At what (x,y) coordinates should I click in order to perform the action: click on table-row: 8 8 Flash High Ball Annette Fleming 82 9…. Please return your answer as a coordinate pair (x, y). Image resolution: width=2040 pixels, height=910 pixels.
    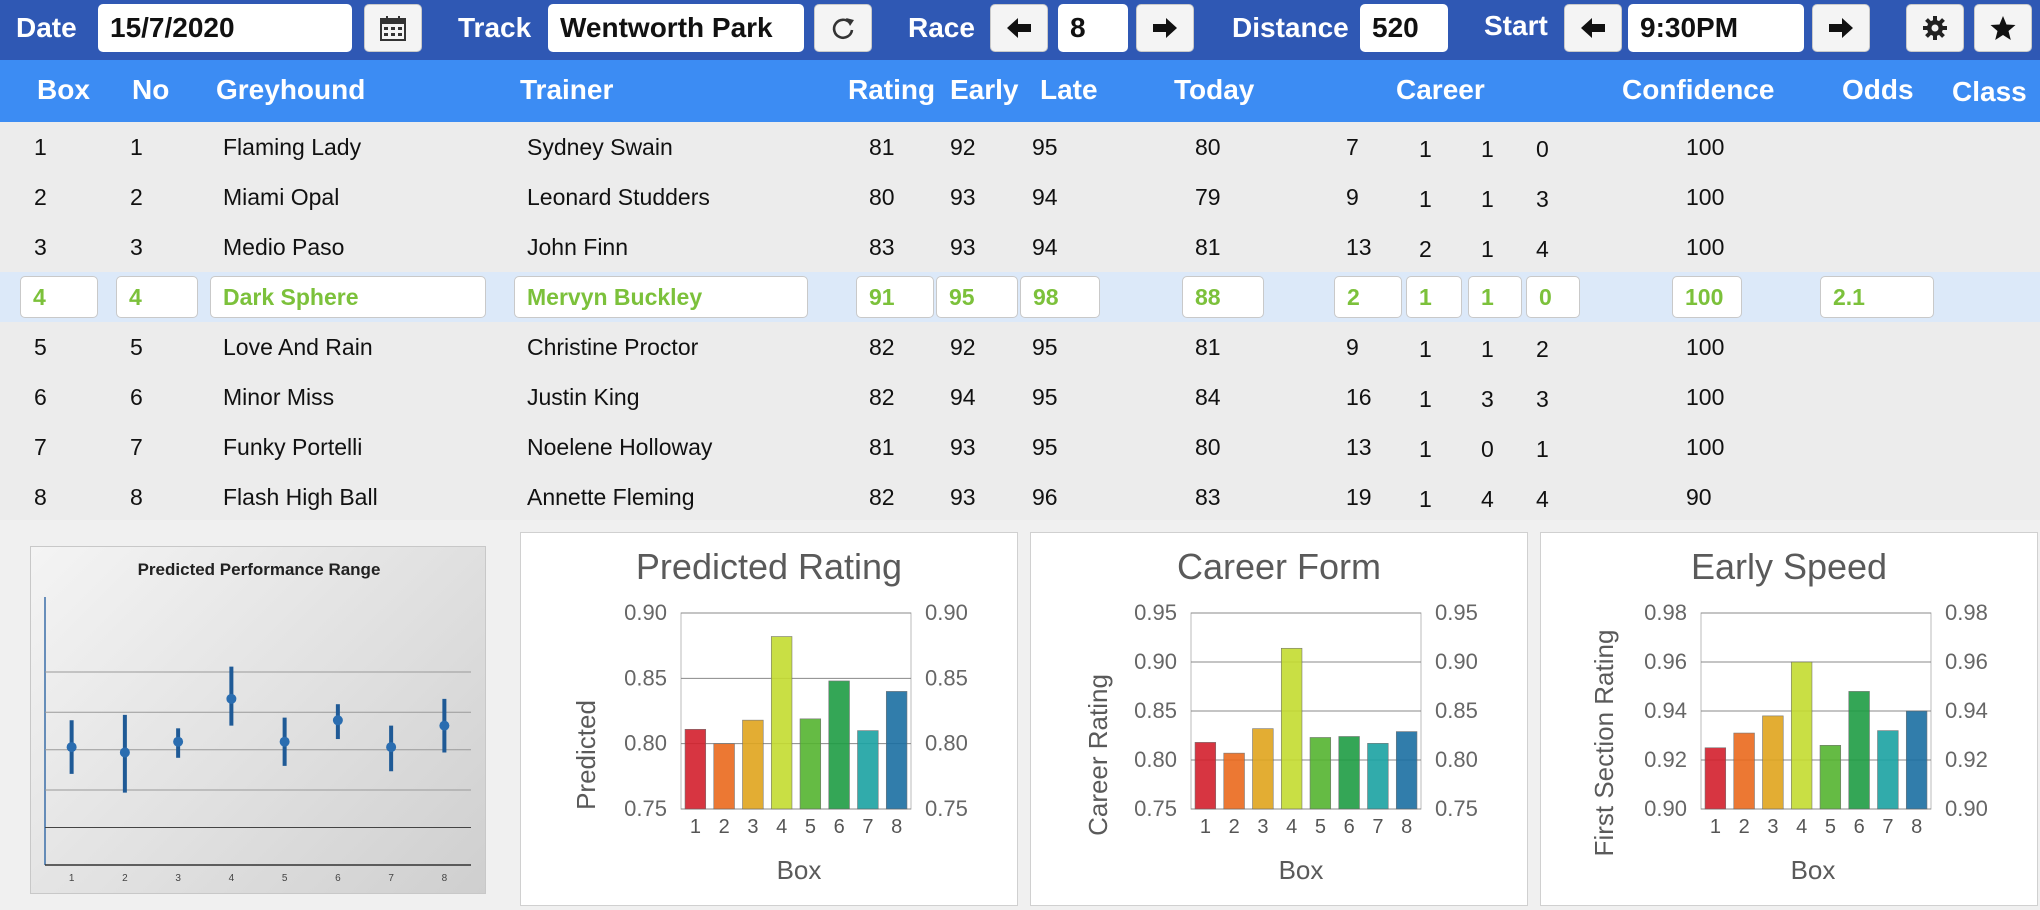
    Looking at the image, I should click on (1020, 499).